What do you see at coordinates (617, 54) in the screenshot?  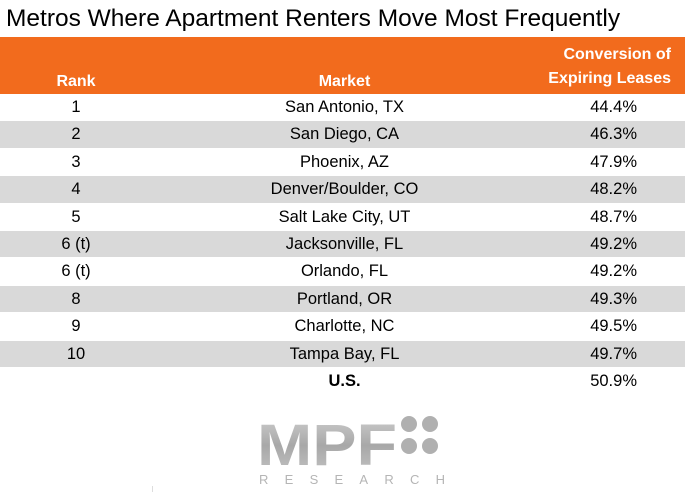 I see `column-header-conversion-line1: Conversion of` at bounding box center [617, 54].